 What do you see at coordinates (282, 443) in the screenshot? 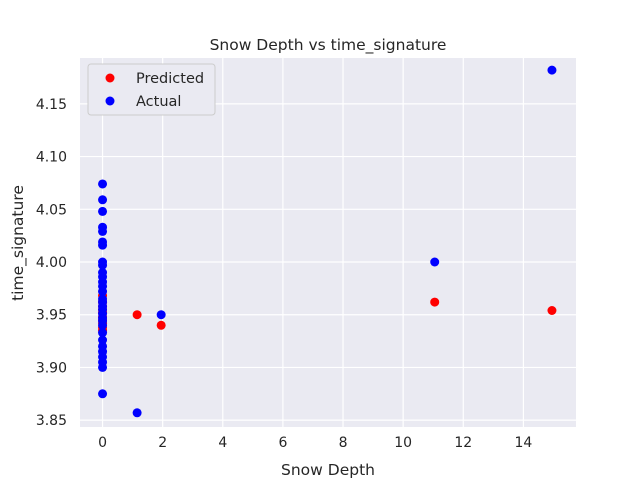
I see `x-tick-label: 6` at bounding box center [282, 443].